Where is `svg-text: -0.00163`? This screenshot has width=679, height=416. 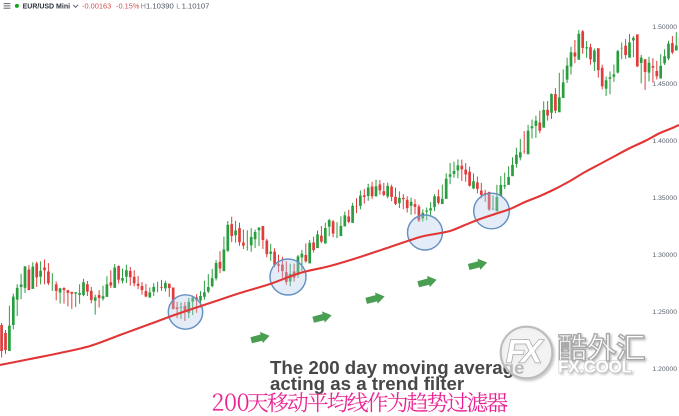
svg-text: -0.00163 is located at coordinates (96, 6).